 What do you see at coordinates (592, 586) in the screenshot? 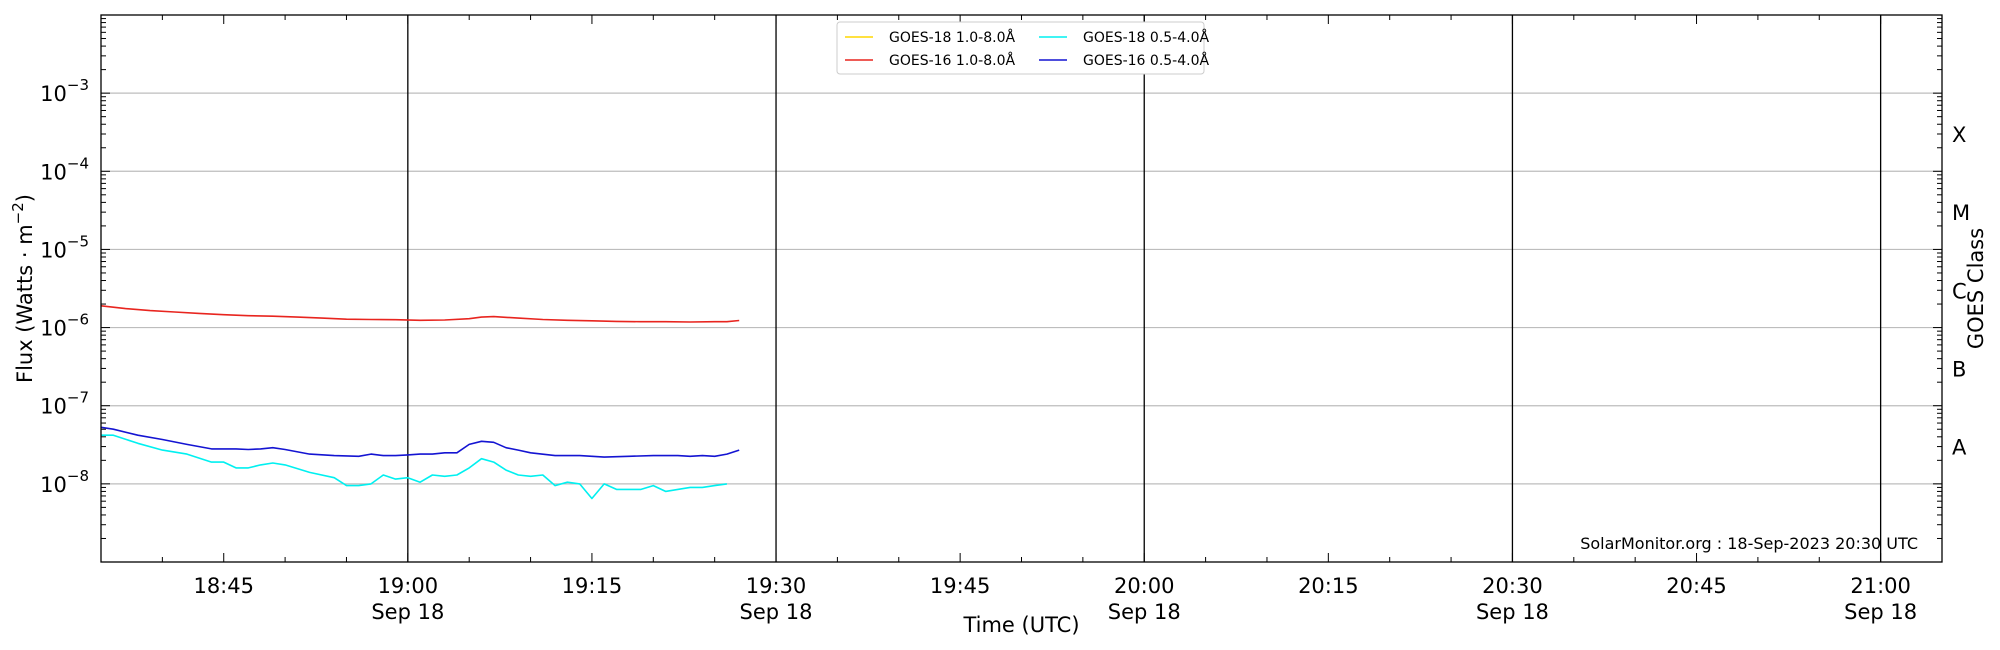
I see `x-tick-label: 19:15` at bounding box center [592, 586].